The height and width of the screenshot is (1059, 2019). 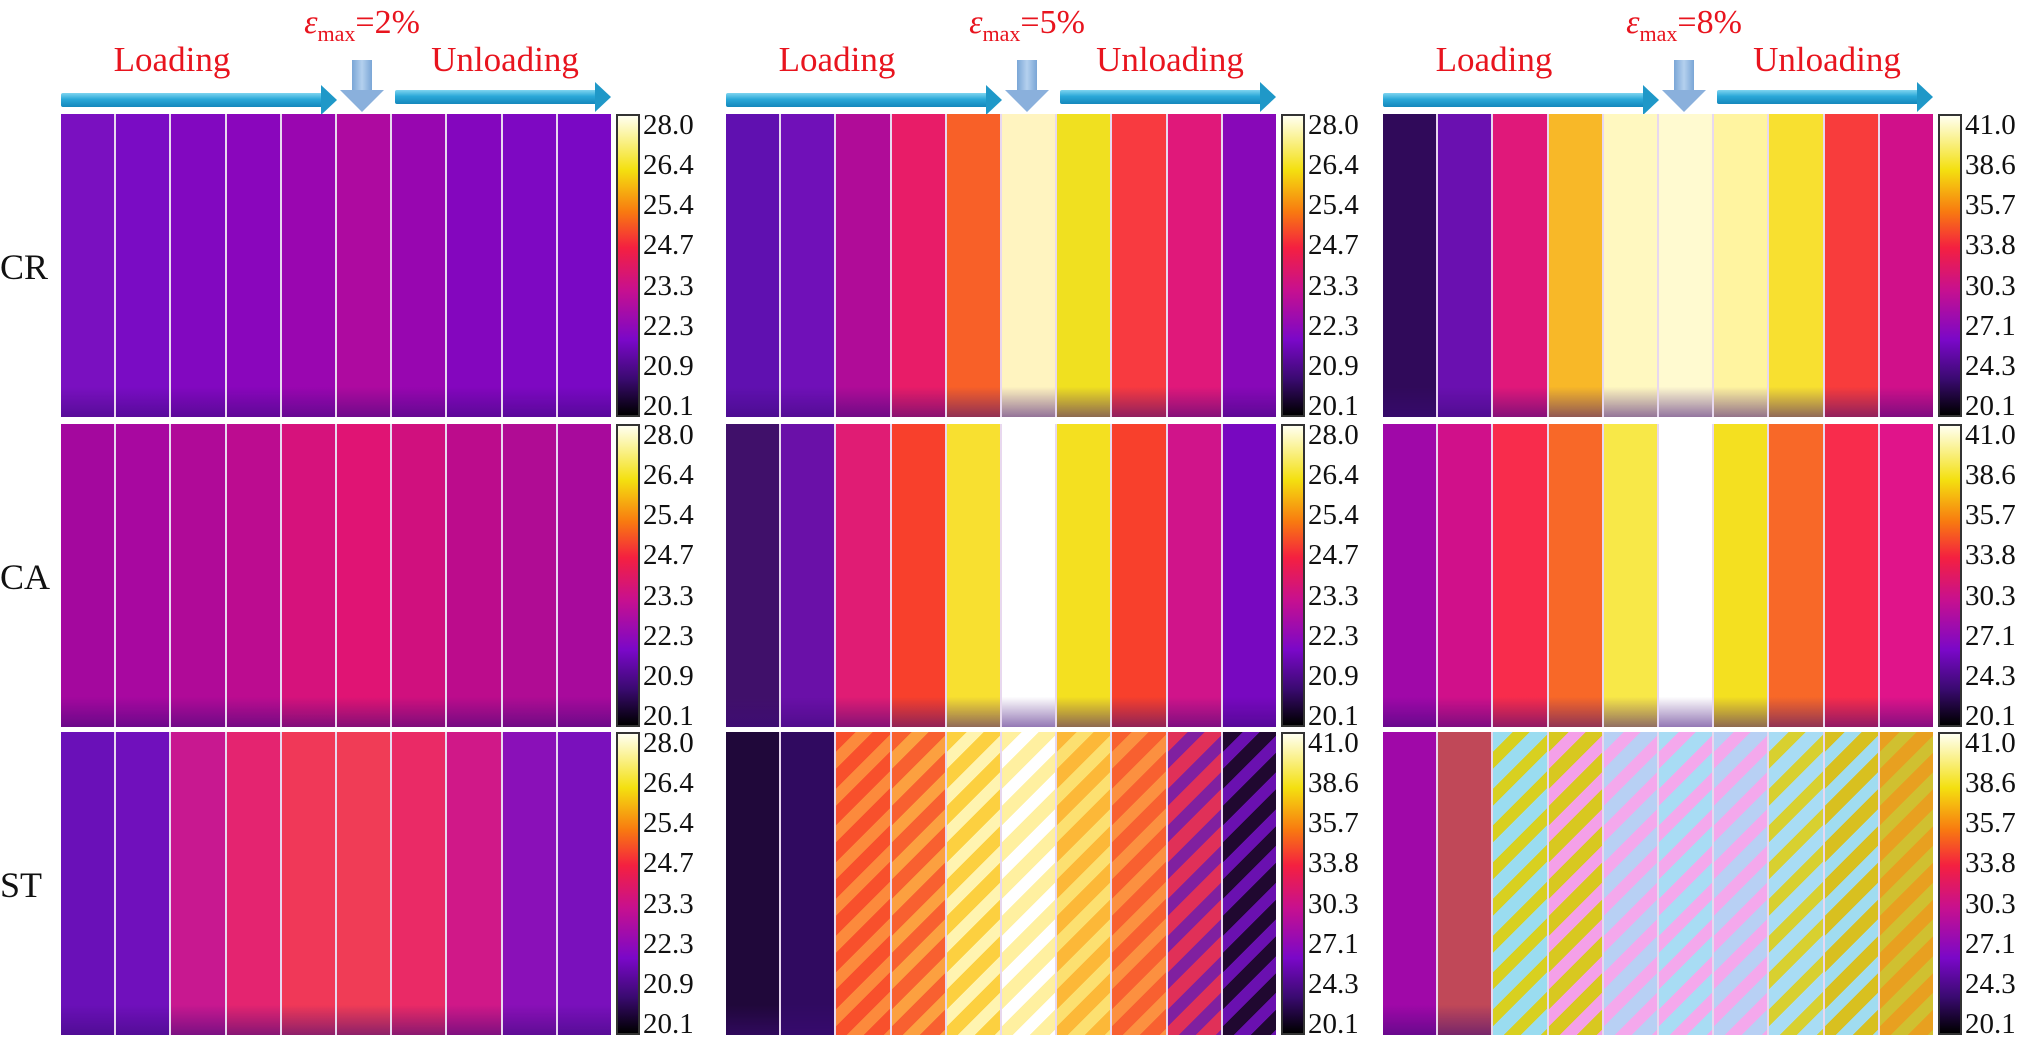 What do you see at coordinates (1709, 22) in the screenshot?
I see `strain-value: =8%` at bounding box center [1709, 22].